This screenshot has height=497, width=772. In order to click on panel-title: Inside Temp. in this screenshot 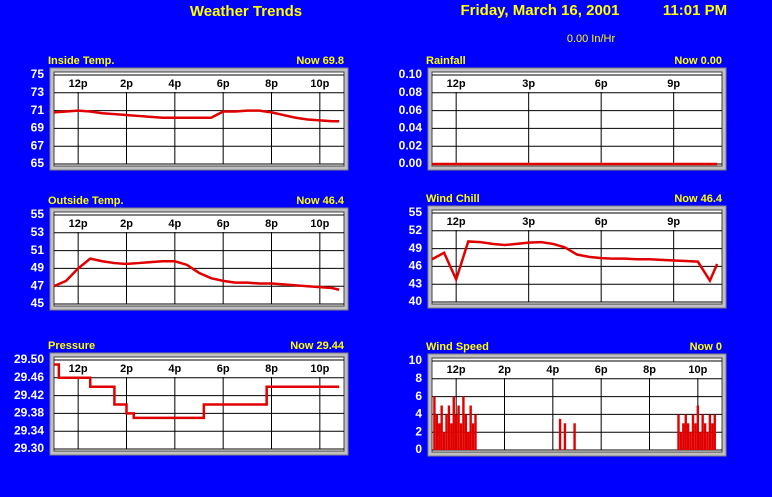, I will do `click(81, 61)`.